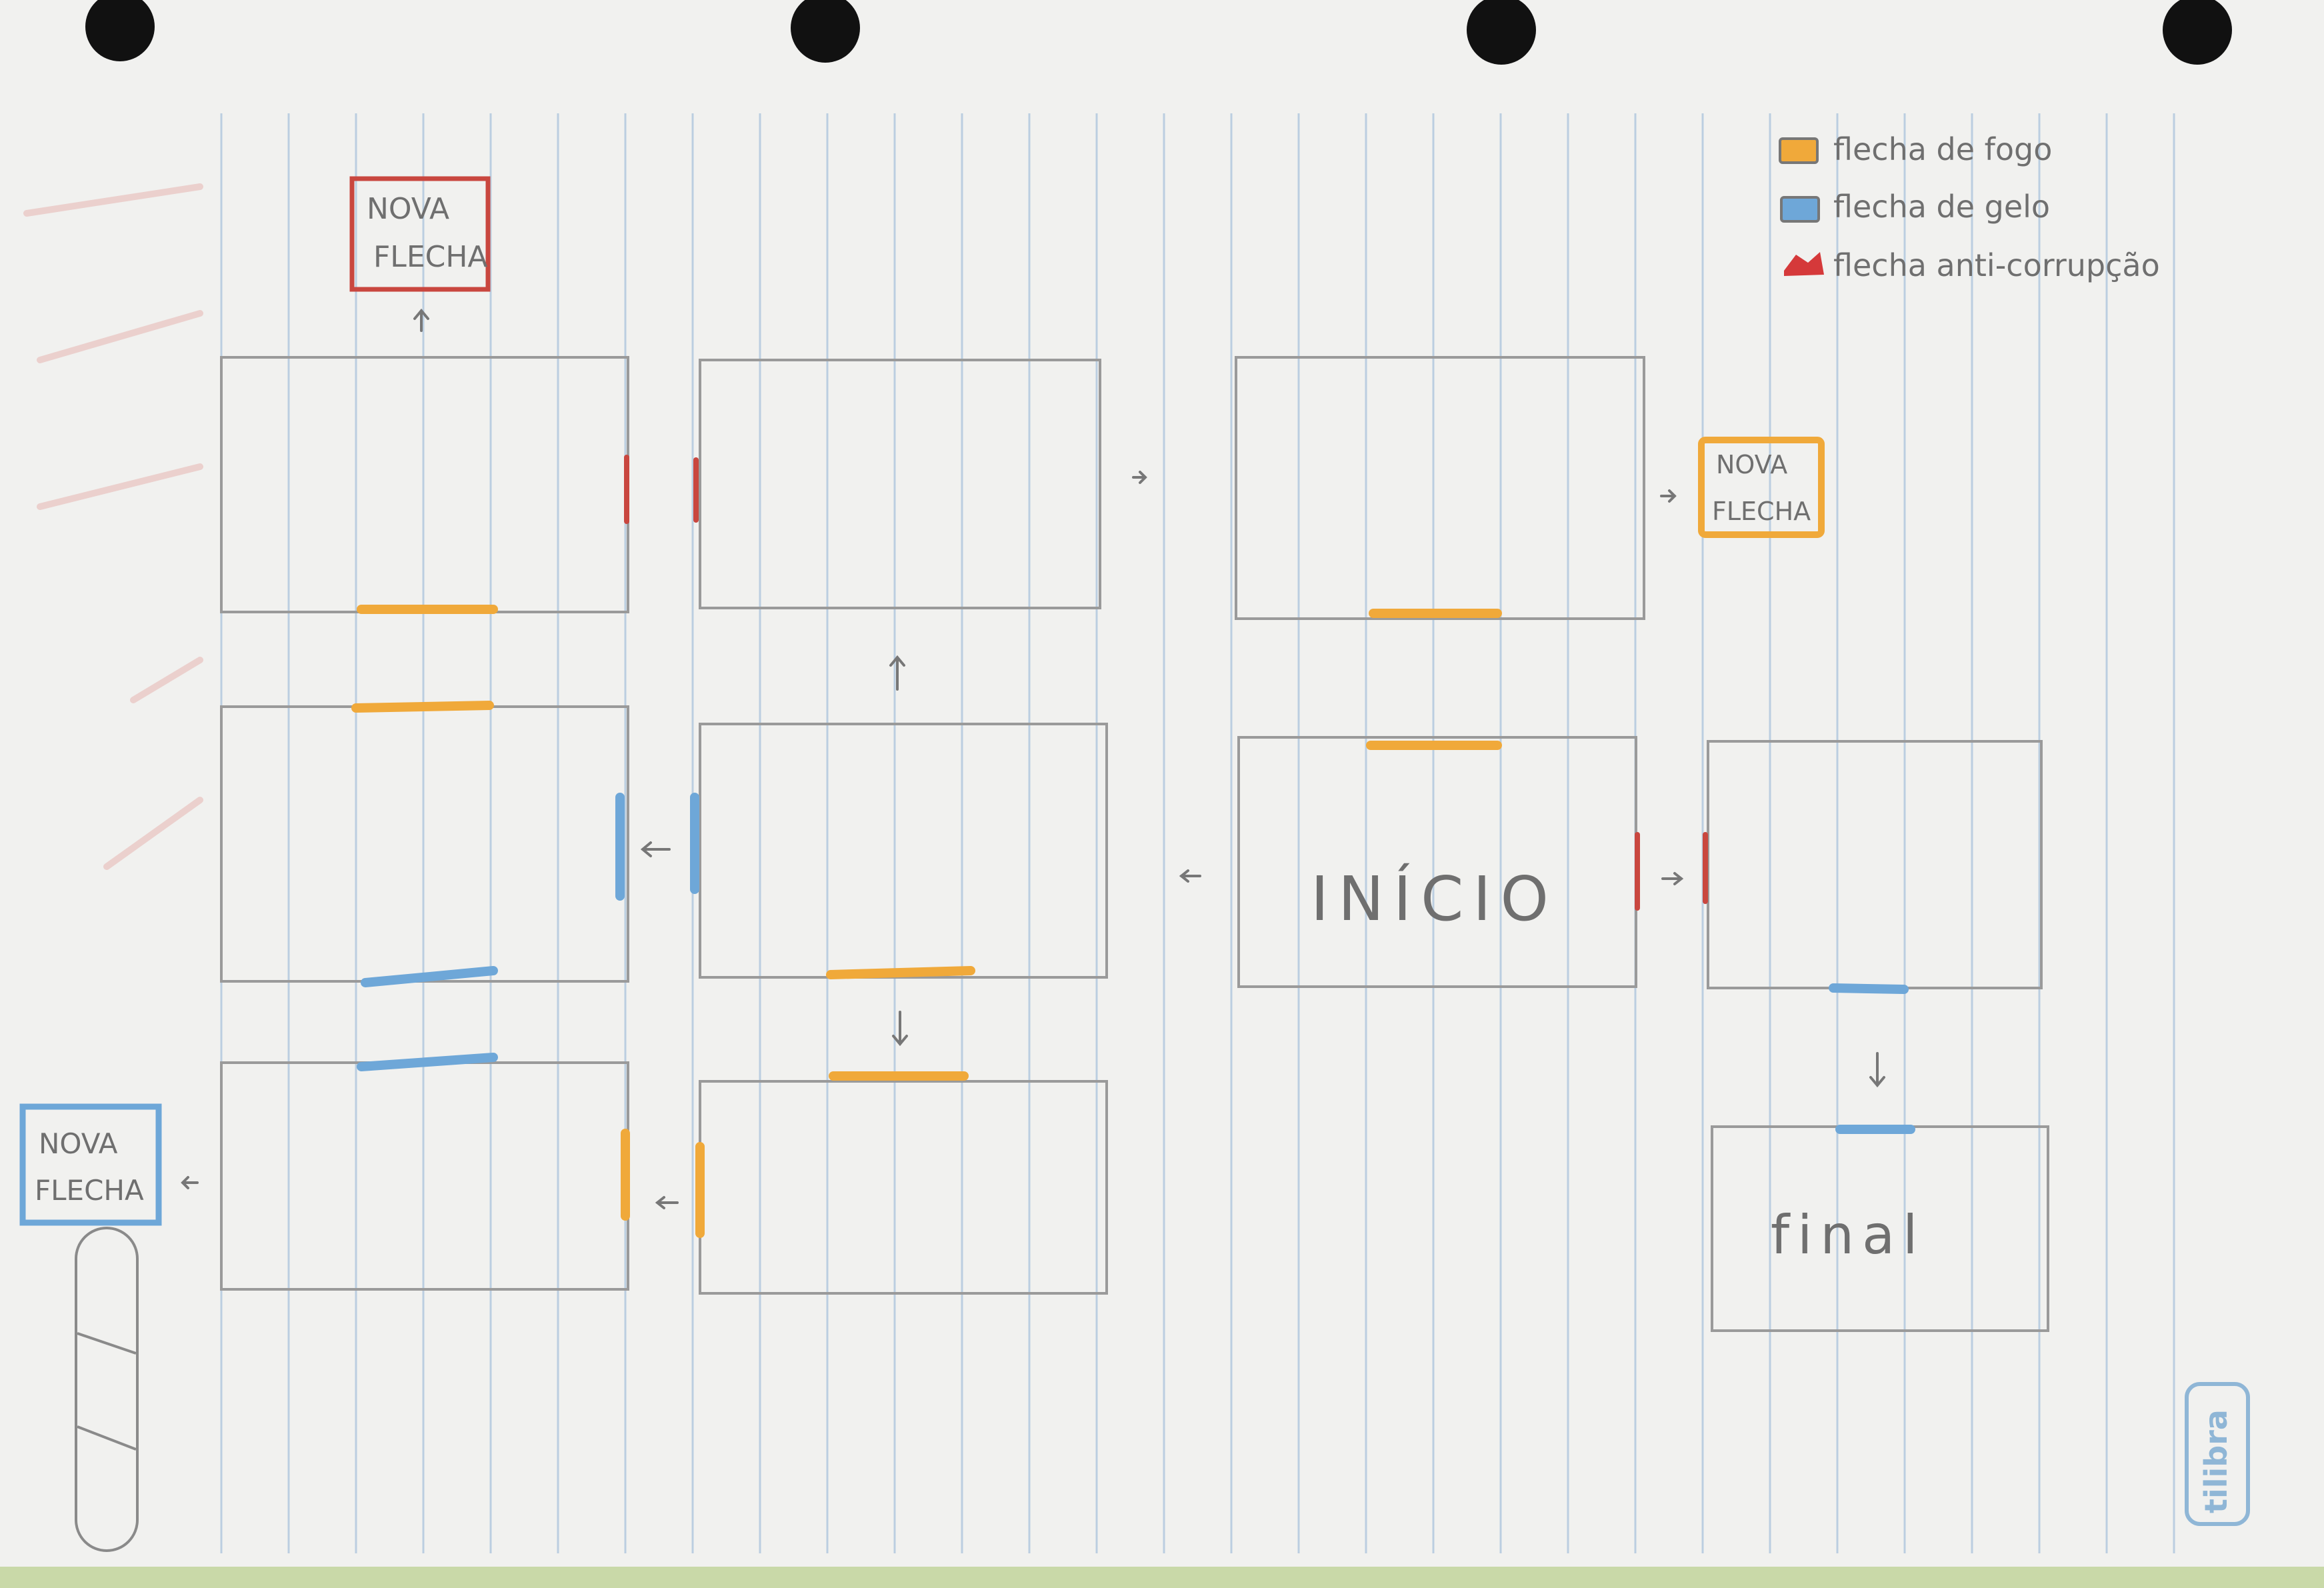 The image size is (2324, 1588). I want to click on end-room-label: final, so click(1848, 1235).